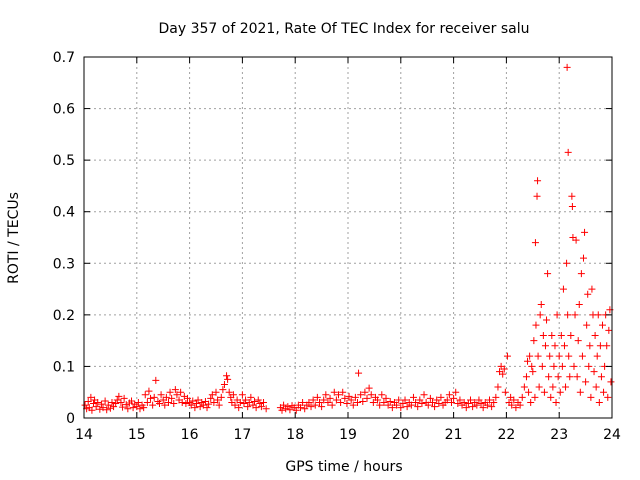 The width and height of the screenshot is (640, 480). What do you see at coordinates (14, 238) in the screenshot?
I see `y-axis-label: ROTI / TECUs` at bounding box center [14, 238].